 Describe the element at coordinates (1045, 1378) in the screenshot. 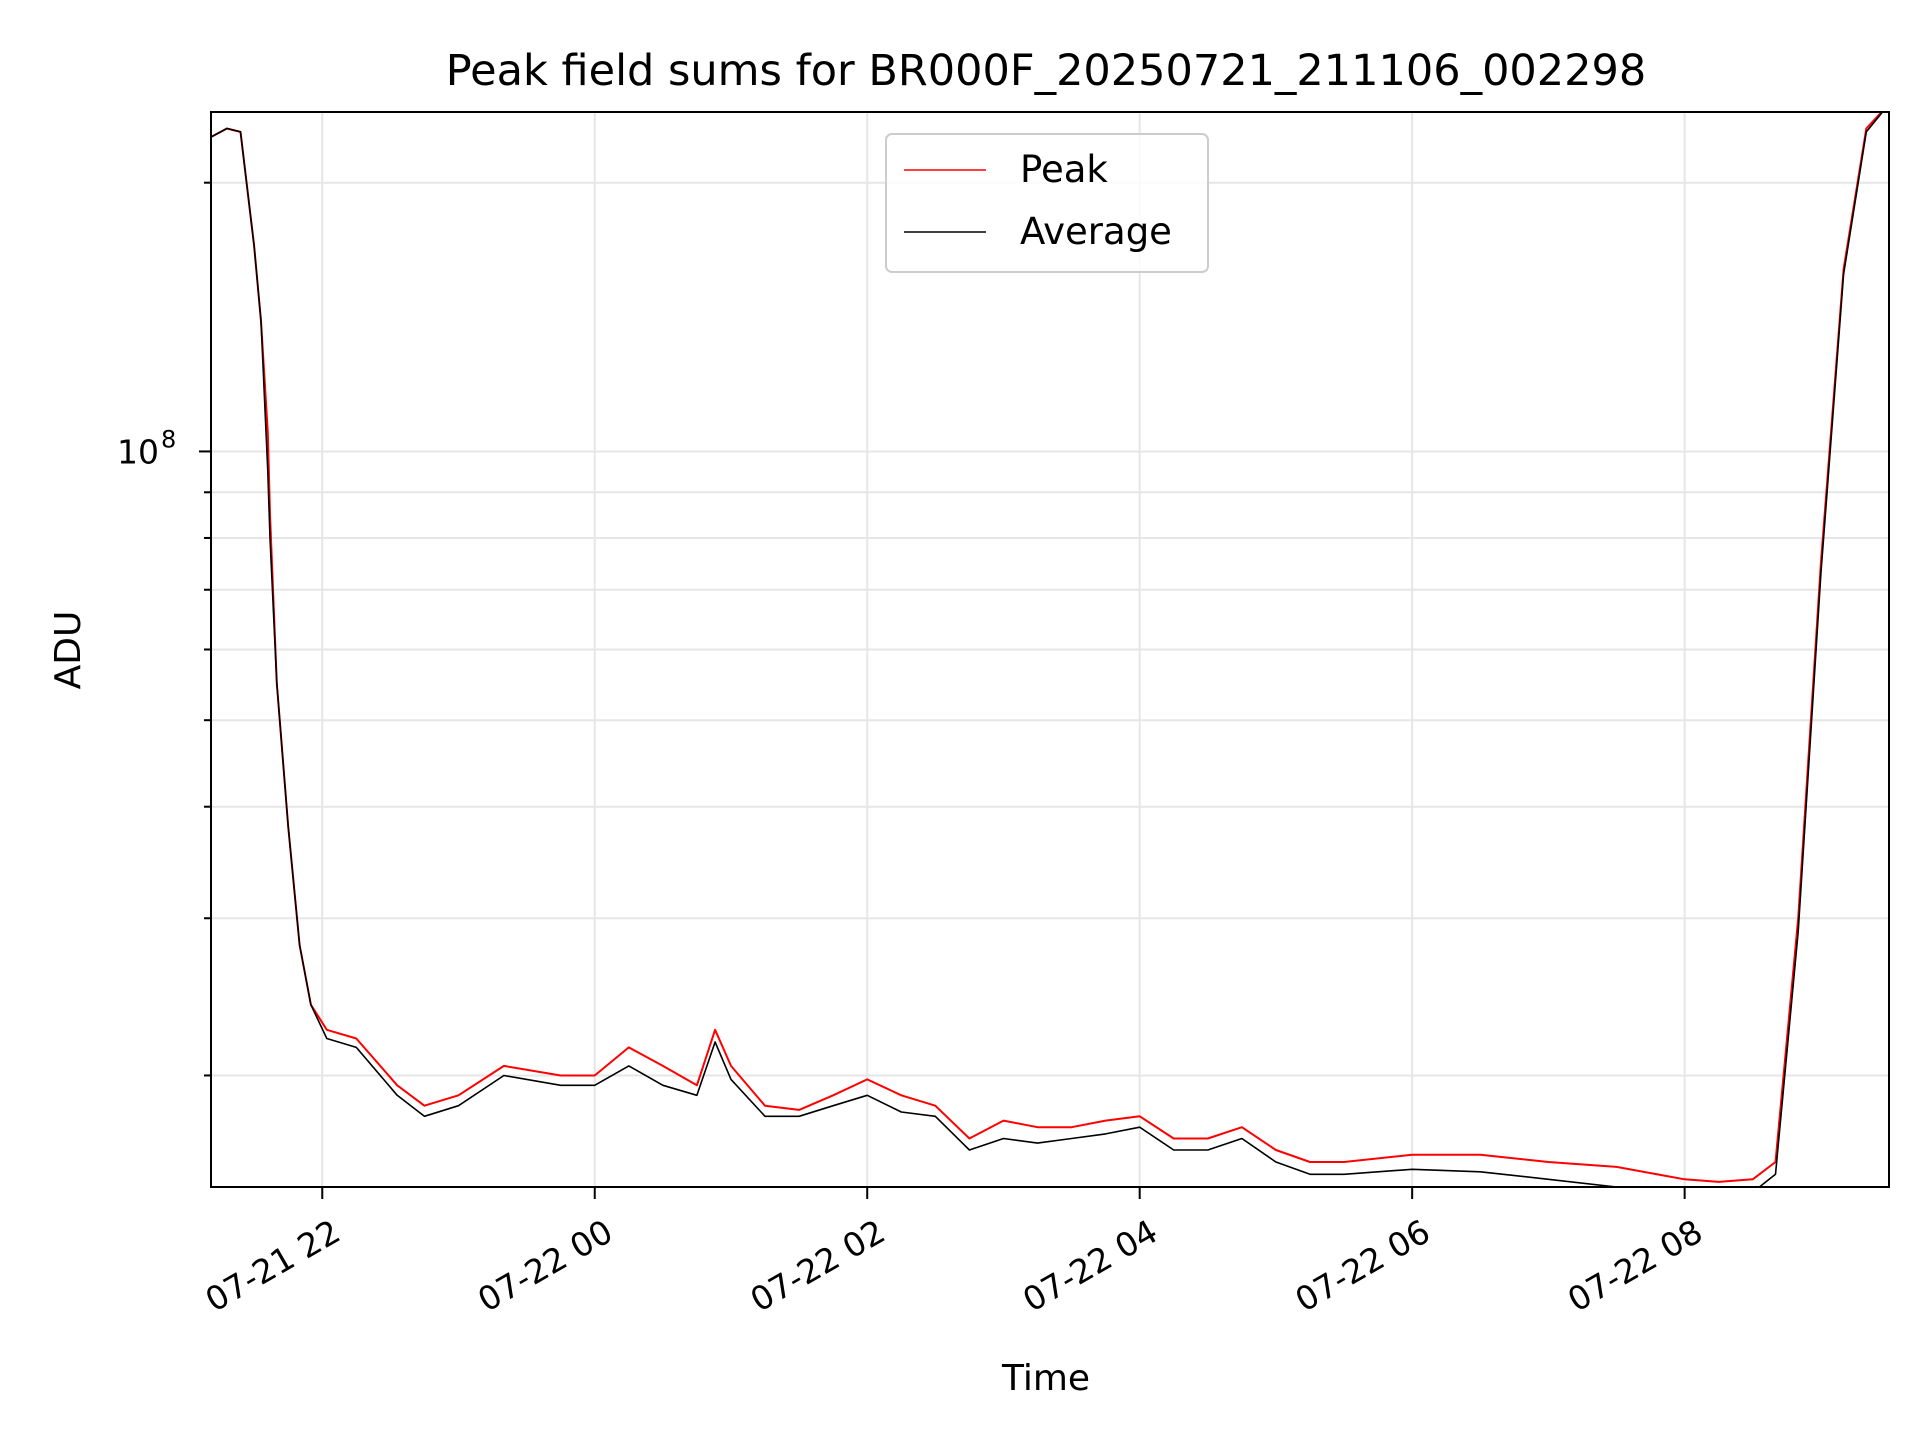

I see `x-axis-label: Time` at that location.